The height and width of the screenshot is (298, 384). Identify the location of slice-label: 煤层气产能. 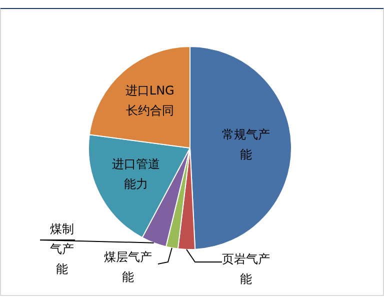
(128, 267).